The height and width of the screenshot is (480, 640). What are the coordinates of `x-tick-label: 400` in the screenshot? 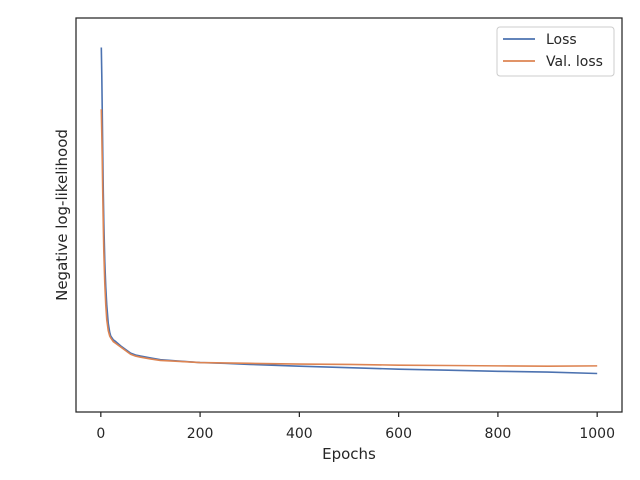 It's located at (299, 434).